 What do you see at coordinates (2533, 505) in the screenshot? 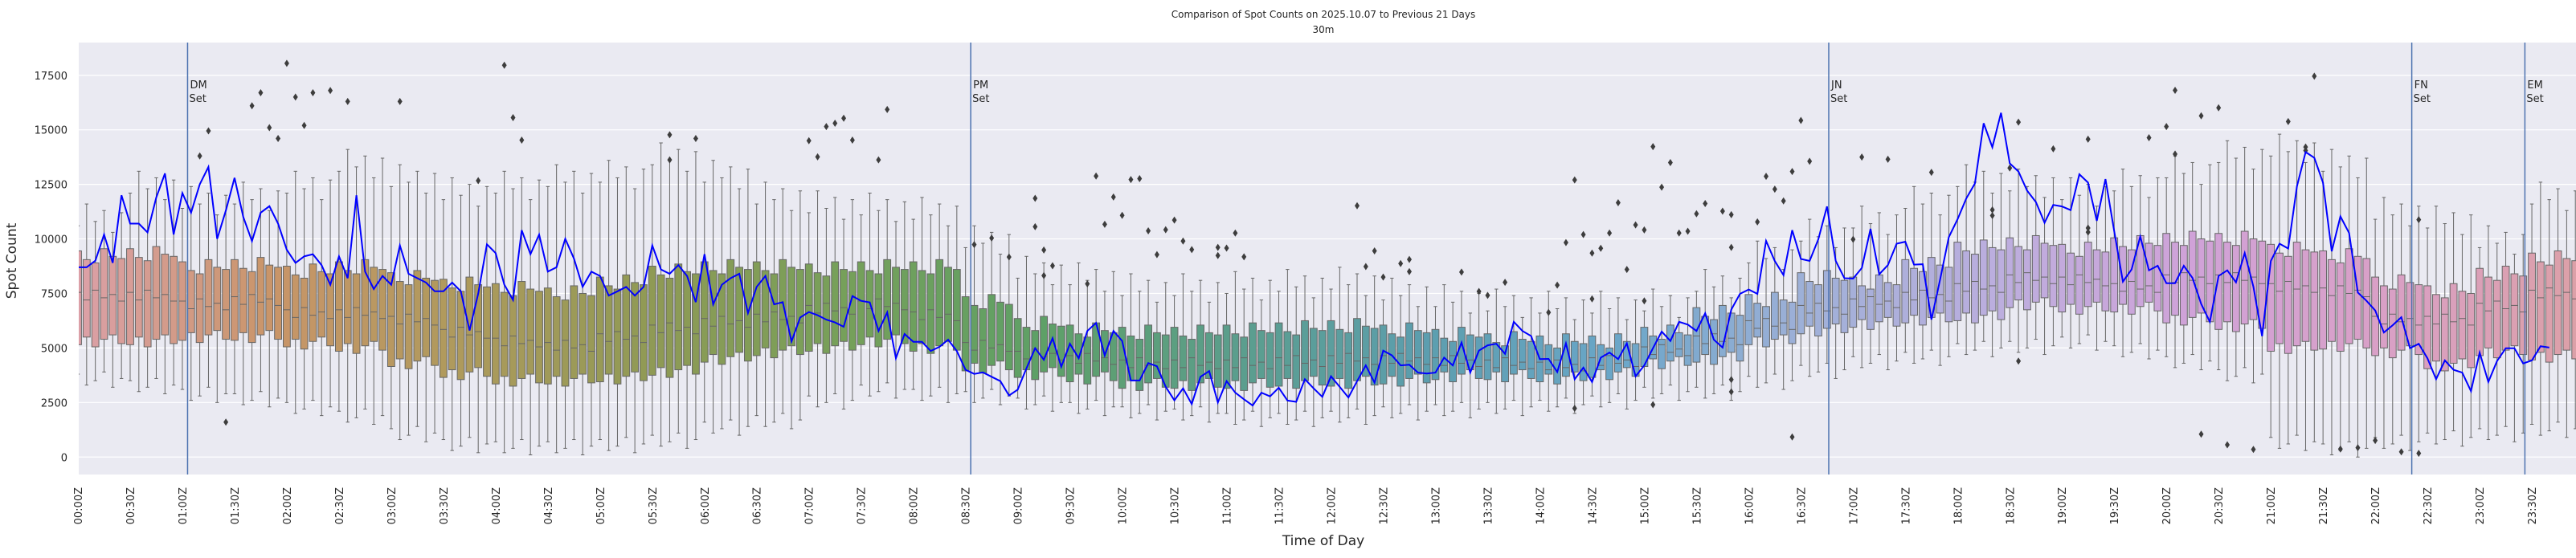
I see `x-tick-label: 23:30Z` at bounding box center [2533, 505].